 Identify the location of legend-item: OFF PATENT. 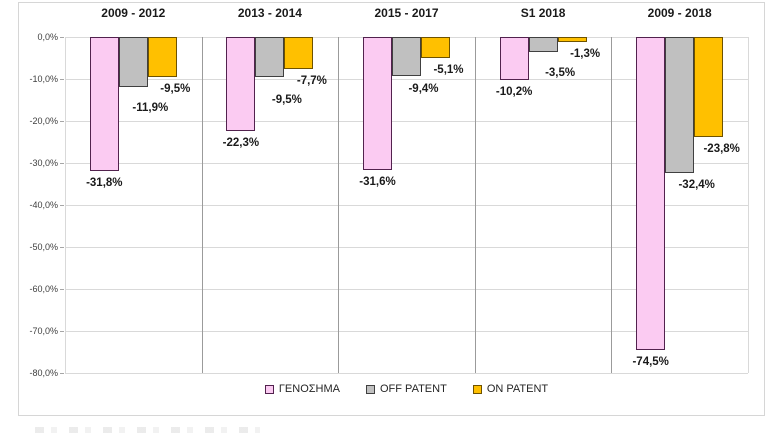
(406, 389).